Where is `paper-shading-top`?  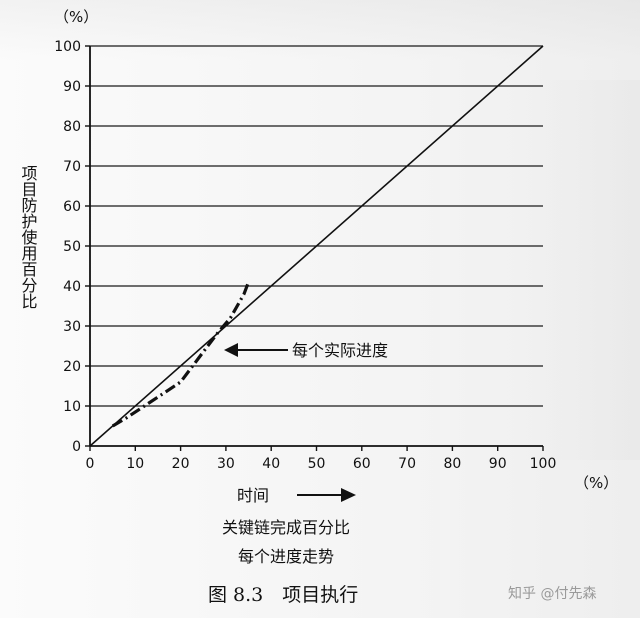 paper-shading-top is located at coordinates (320, 30).